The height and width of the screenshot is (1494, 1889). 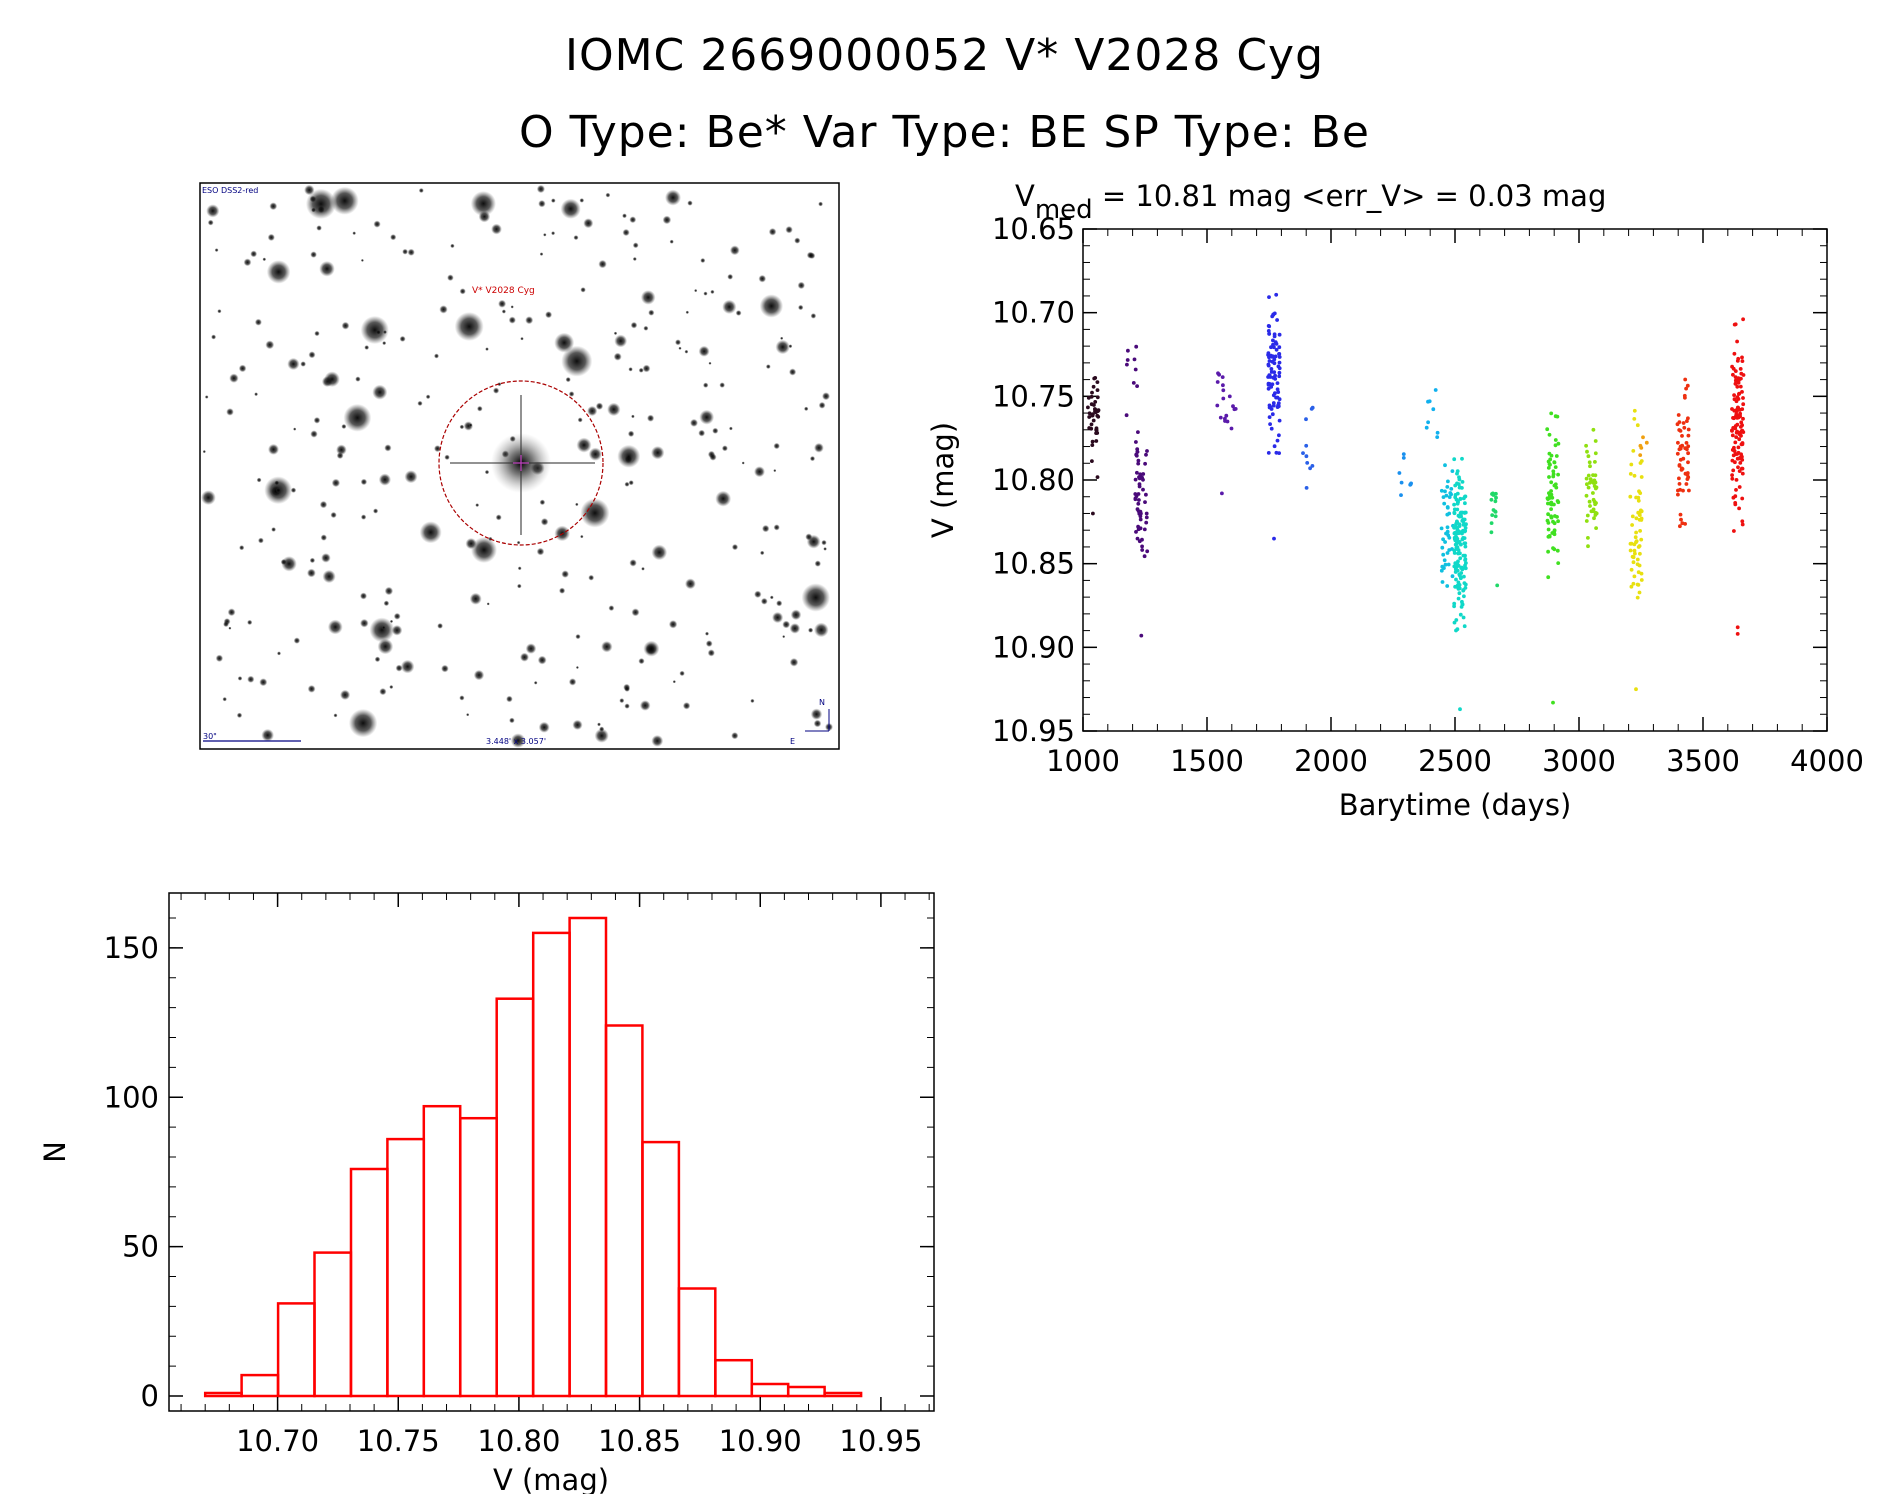 What do you see at coordinates (533, 1157) in the screenshot?
I see `histogram-bars` at bounding box center [533, 1157].